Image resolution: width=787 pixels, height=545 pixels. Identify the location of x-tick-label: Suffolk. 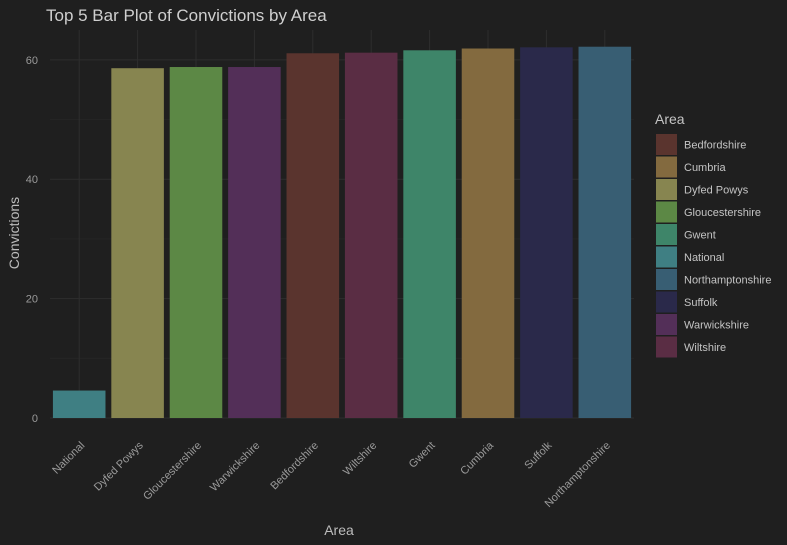
(538, 455).